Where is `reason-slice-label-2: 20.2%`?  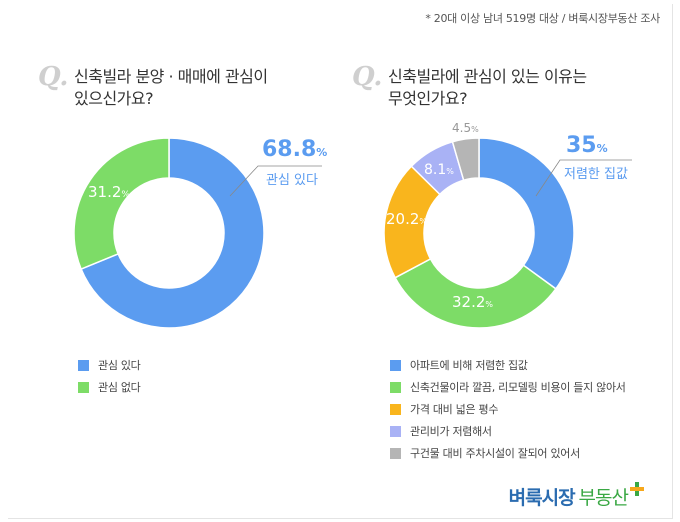
reason-slice-label-2: 20.2% is located at coordinates (406, 219).